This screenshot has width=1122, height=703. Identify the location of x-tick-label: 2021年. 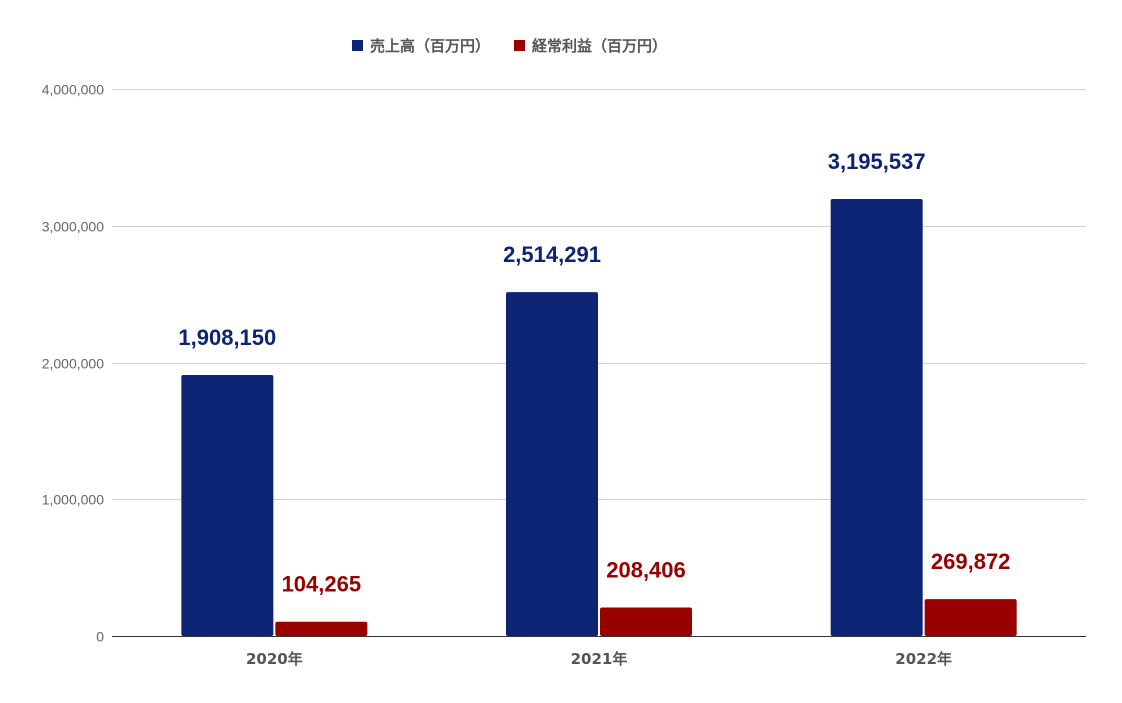
(599, 659).